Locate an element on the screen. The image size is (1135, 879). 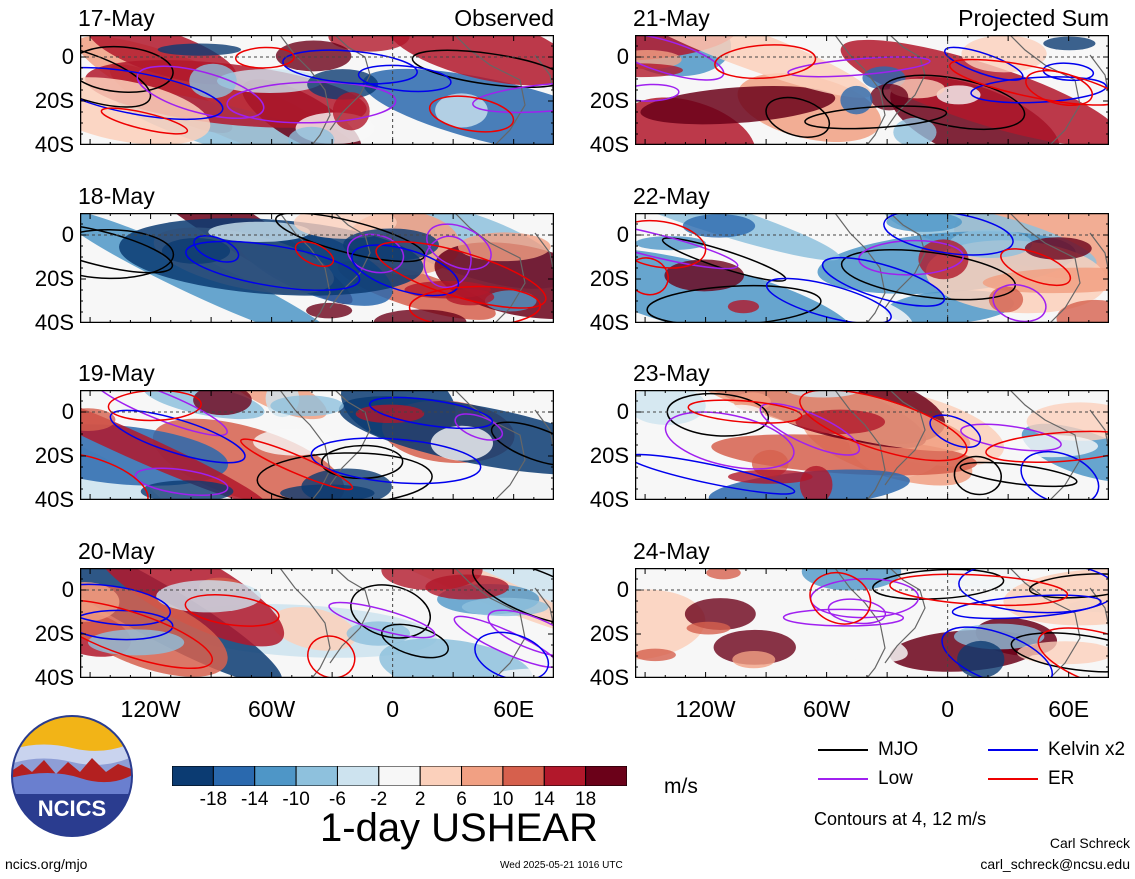
panel-date: 23-May is located at coordinates (671, 373).